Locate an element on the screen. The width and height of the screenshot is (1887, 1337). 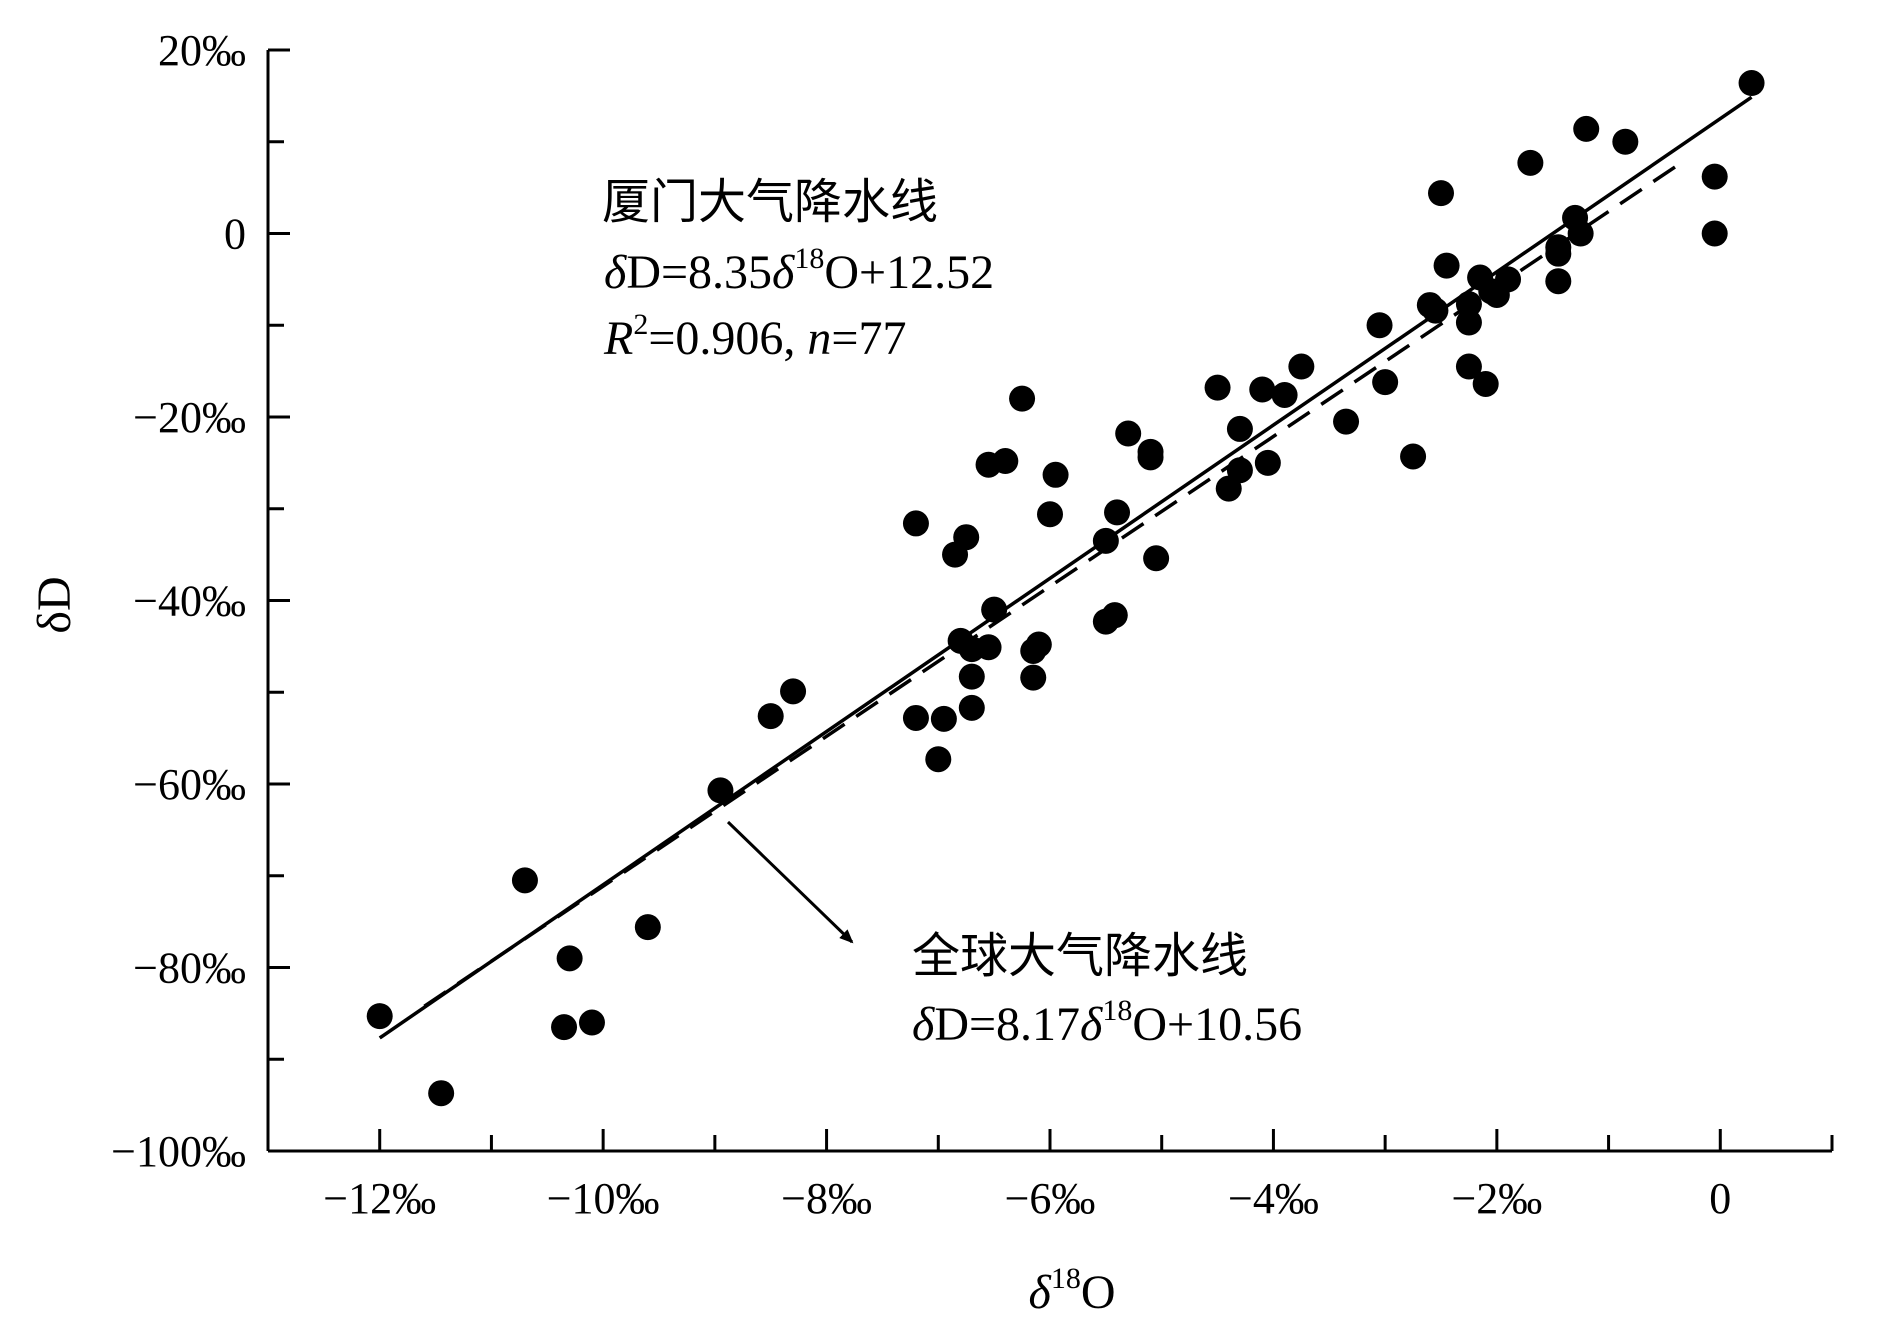
x-axis-ticks: −12‰ −10‰ −8‰ −6‰ −4‰ −2‰ 0 is located at coordinates (1050, 1176).